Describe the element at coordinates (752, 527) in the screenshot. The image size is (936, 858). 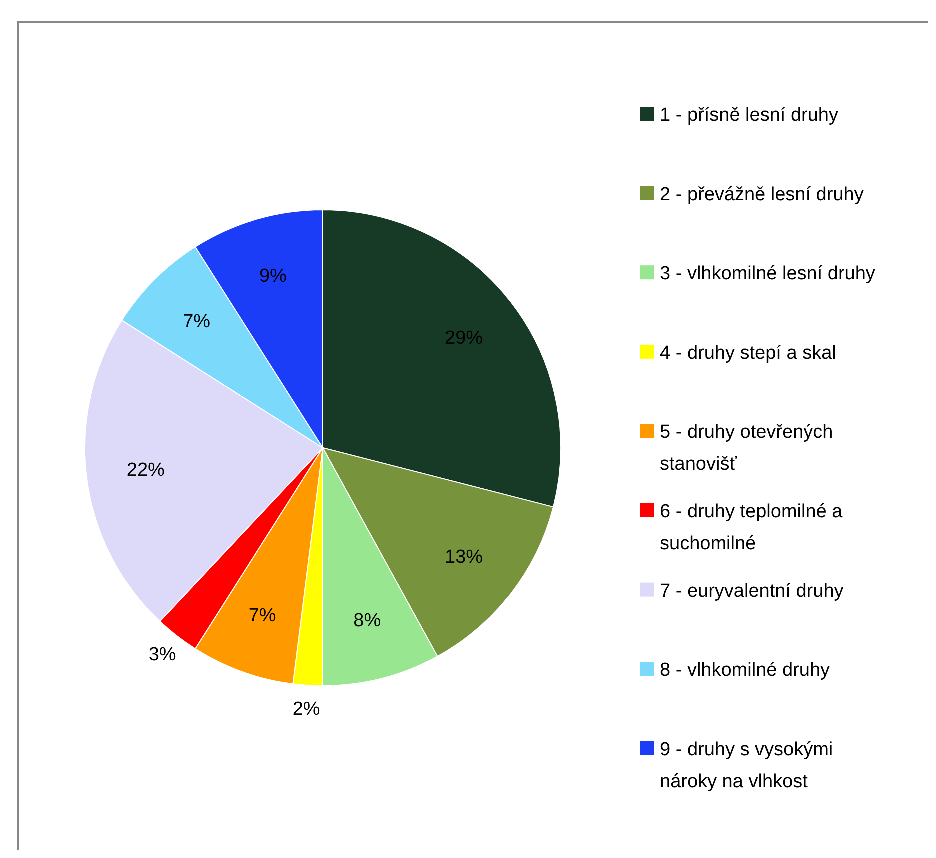
I see `legend-label: 6 - druhy teplomilné a suchomilné` at that location.